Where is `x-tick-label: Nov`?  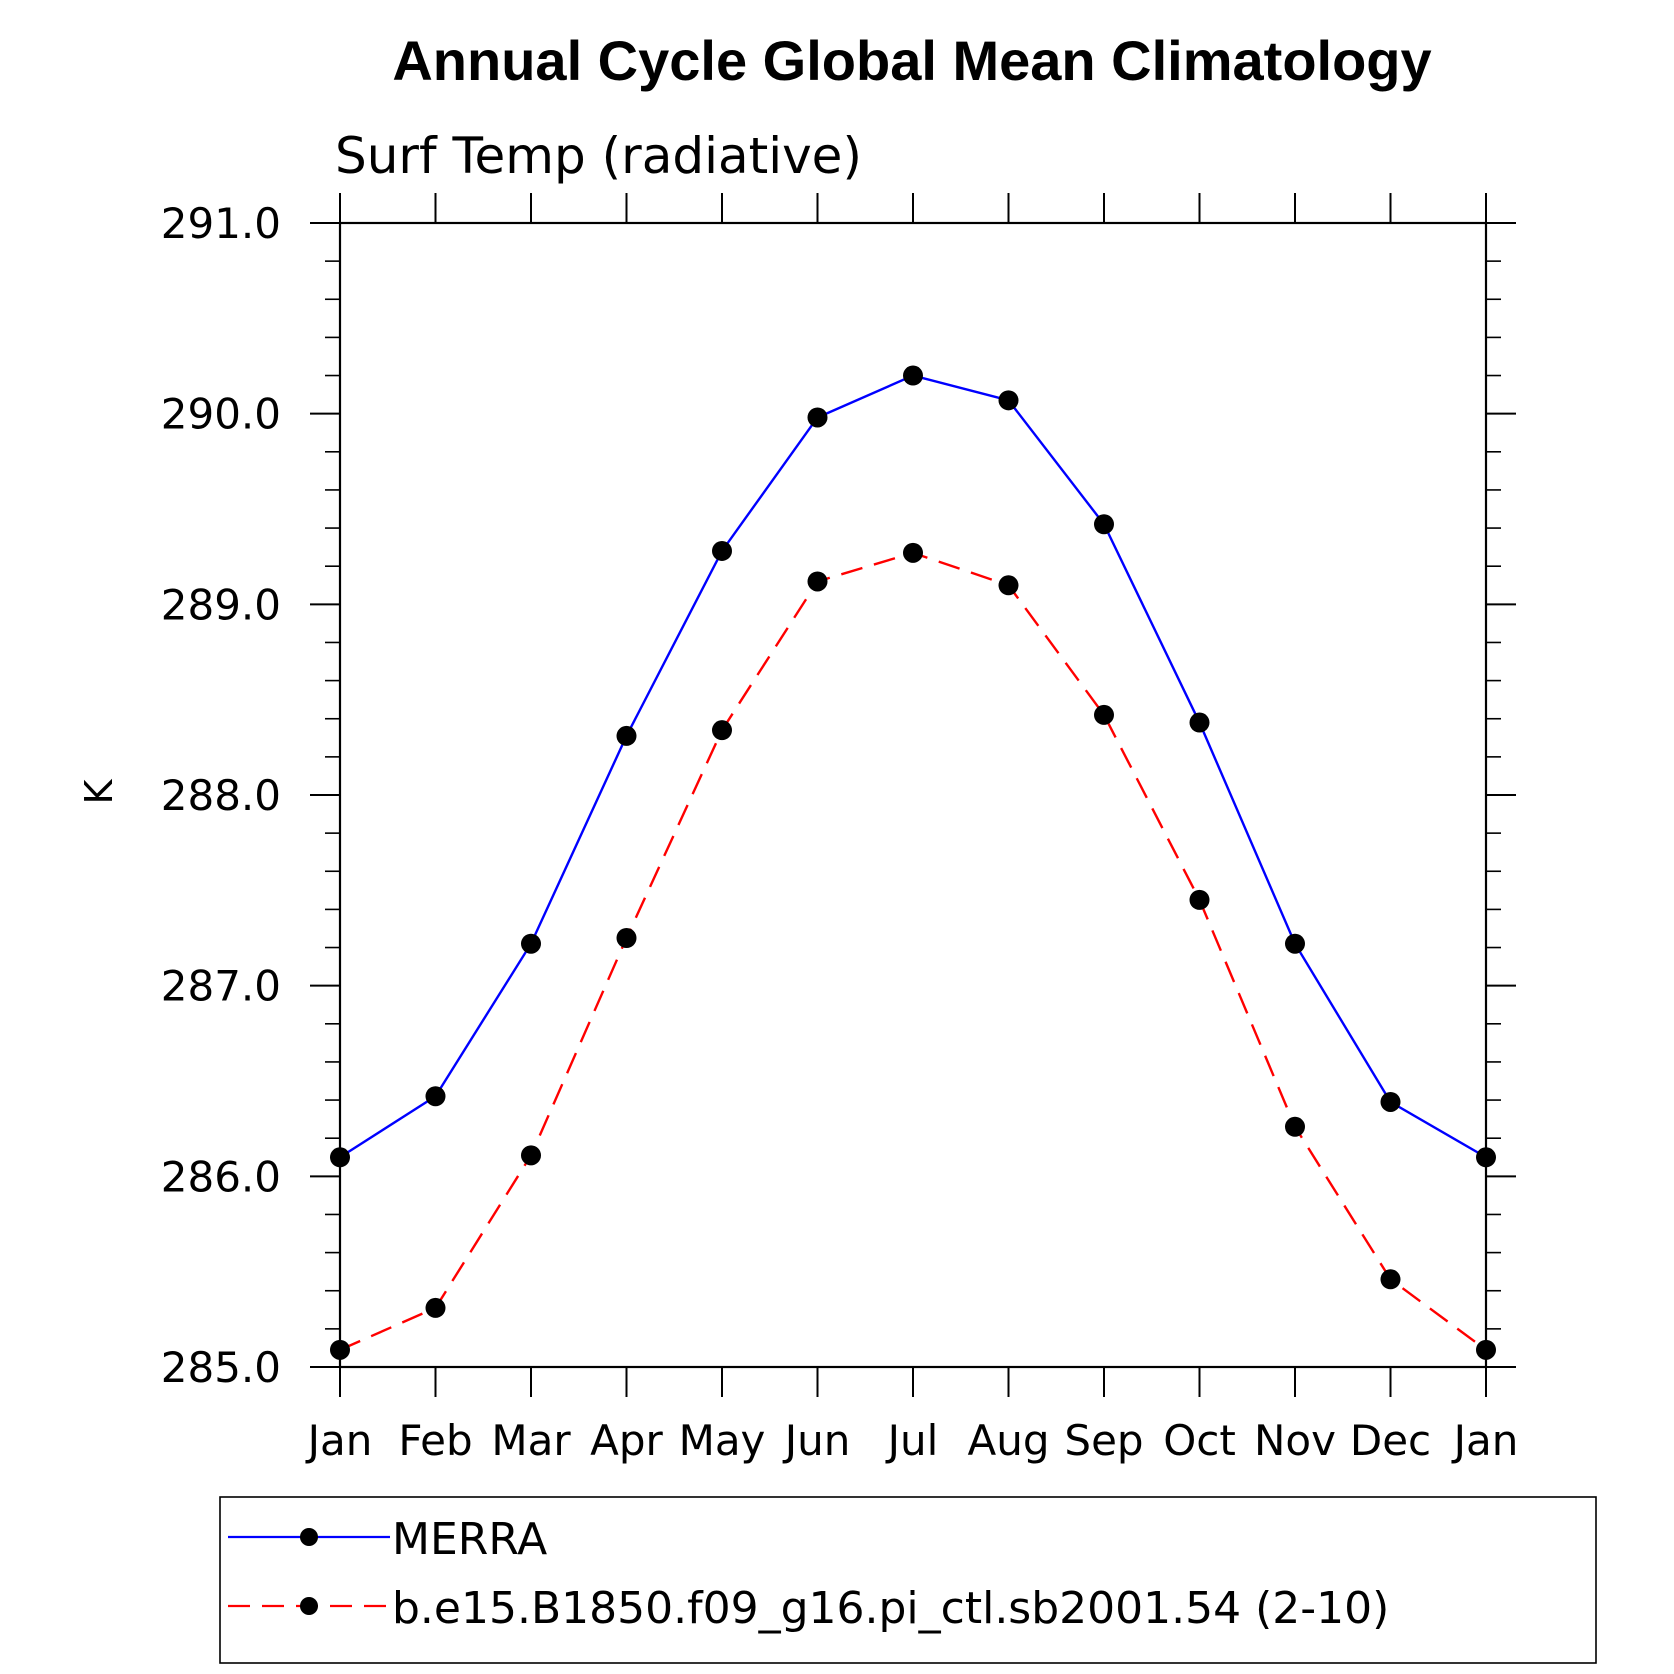
x-tick-label: Nov is located at coordinates (1295, 1440).